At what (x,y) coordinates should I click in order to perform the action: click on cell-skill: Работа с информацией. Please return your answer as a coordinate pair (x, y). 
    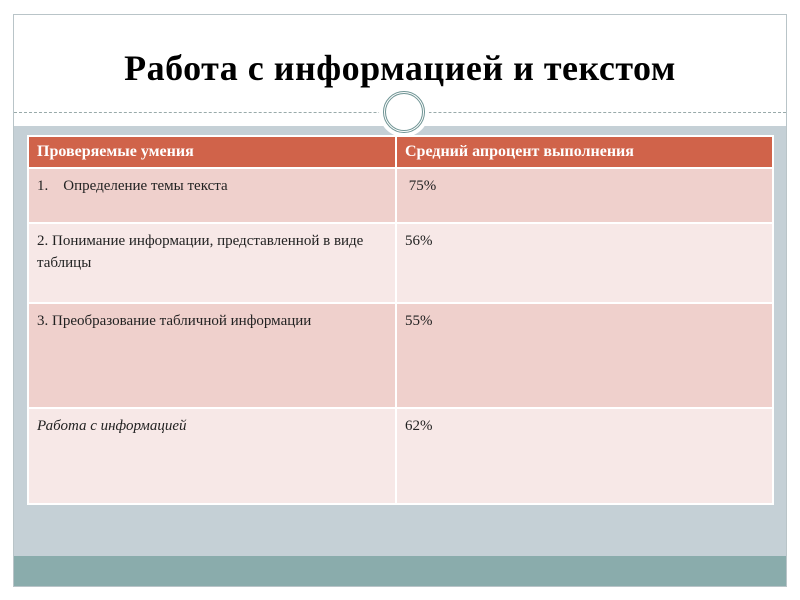
    Looking at the image, I should click on (212, 456).